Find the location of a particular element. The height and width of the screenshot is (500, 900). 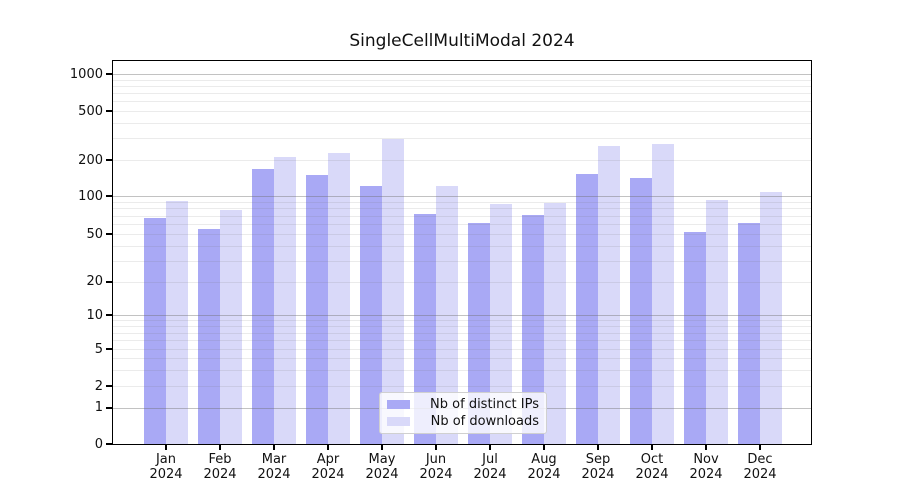

bar-distinct-ips-dec is located at coordinates (749, 333).